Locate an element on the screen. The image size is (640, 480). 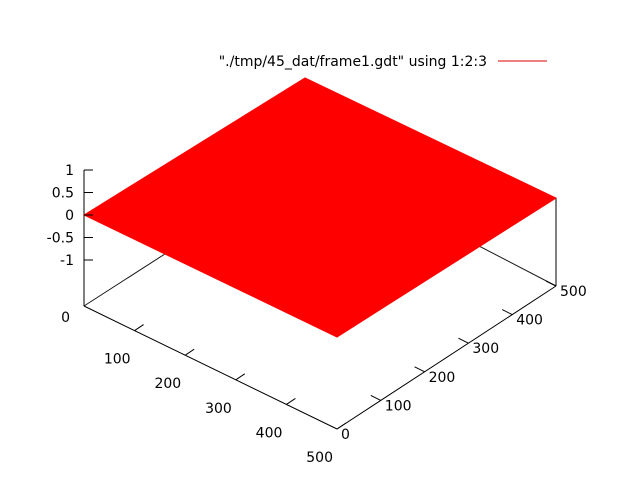
z-tick-label: 1 is located at coordinates (69, 171).